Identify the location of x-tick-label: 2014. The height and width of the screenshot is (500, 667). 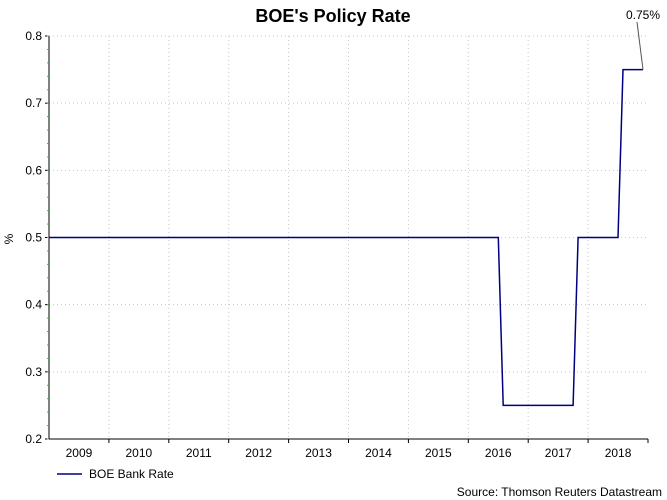
(378, 453).